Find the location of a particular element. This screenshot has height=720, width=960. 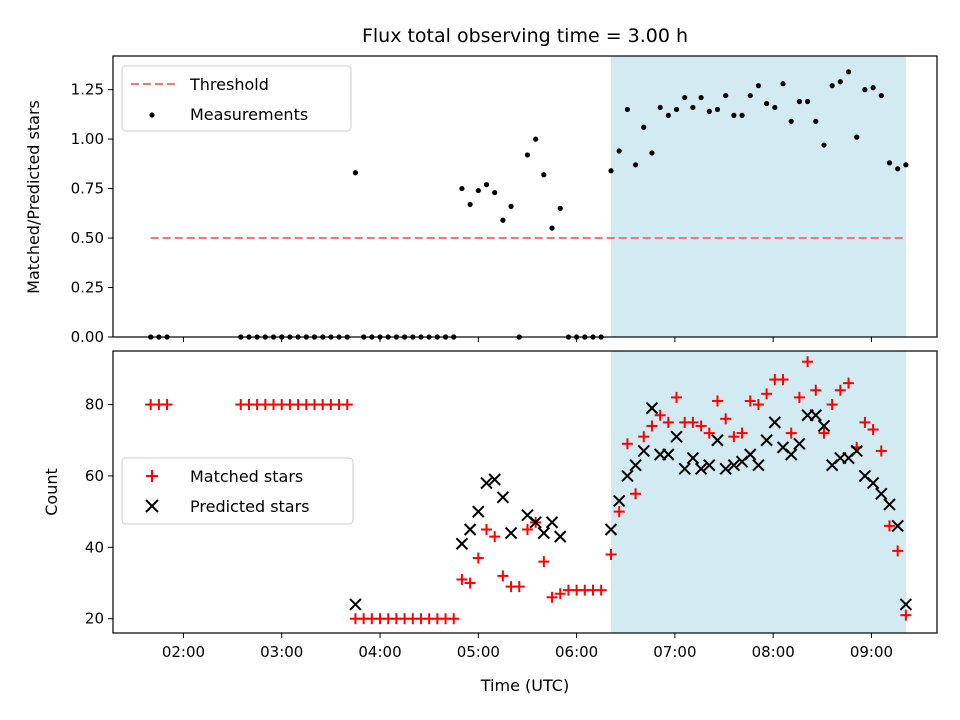

top-y-tick-label: 0.50 is located at coordinates (87, 238).